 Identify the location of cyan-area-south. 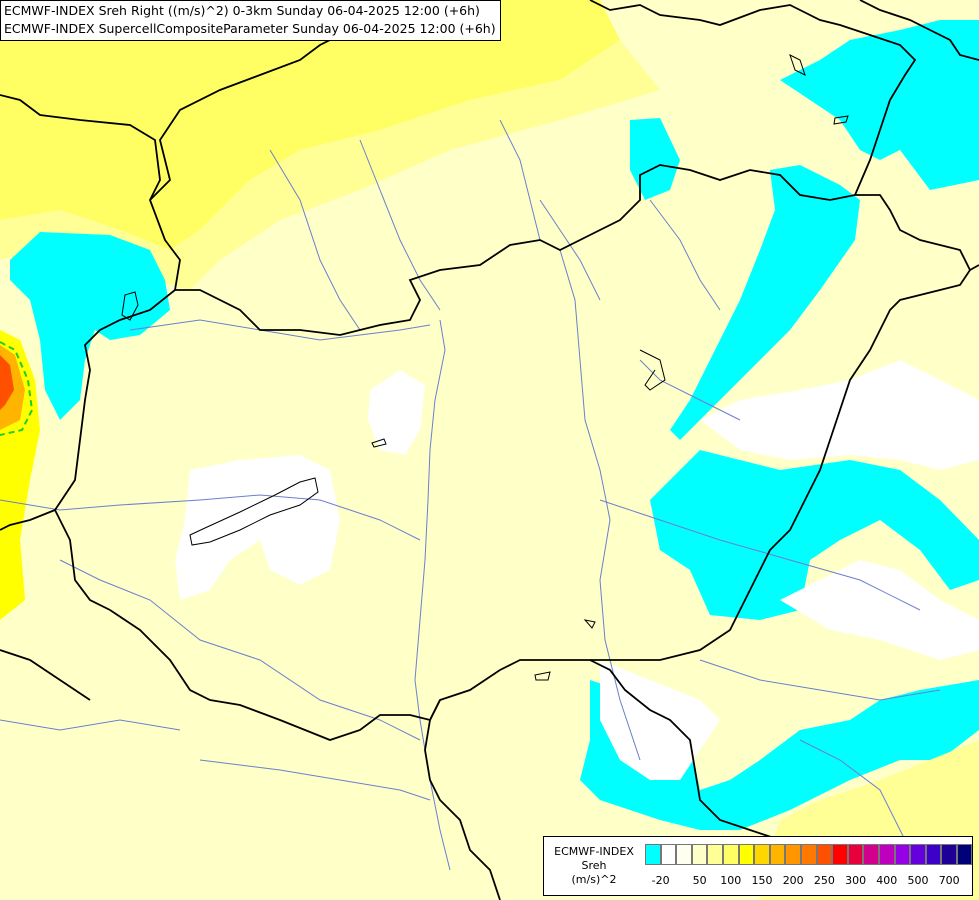
(779, 755).